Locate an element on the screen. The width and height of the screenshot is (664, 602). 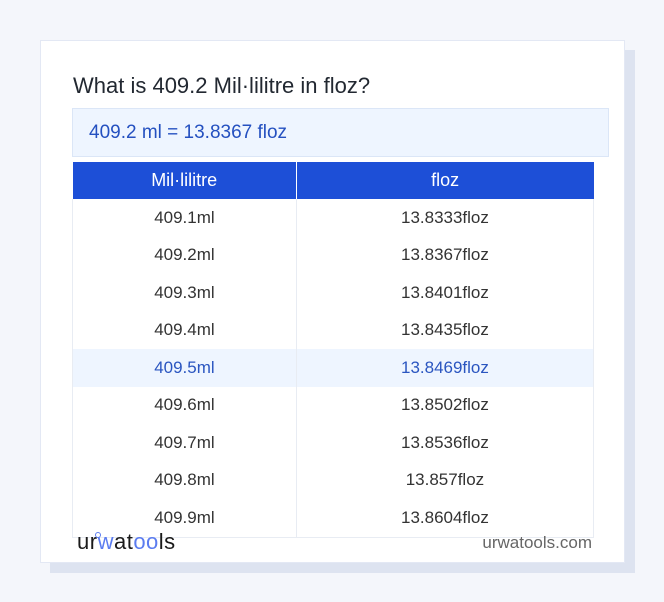
table-row: 409.7ml 13.8536floz is located at coordinates (333, 443).